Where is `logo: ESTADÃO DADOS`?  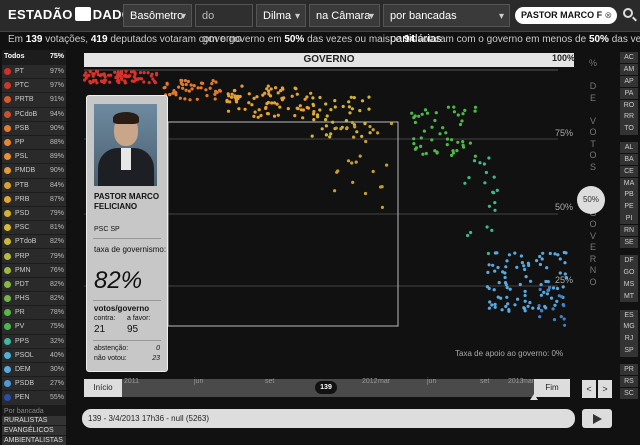
logo: ESTADÃO DADOS is located at coordinates (74, 14).